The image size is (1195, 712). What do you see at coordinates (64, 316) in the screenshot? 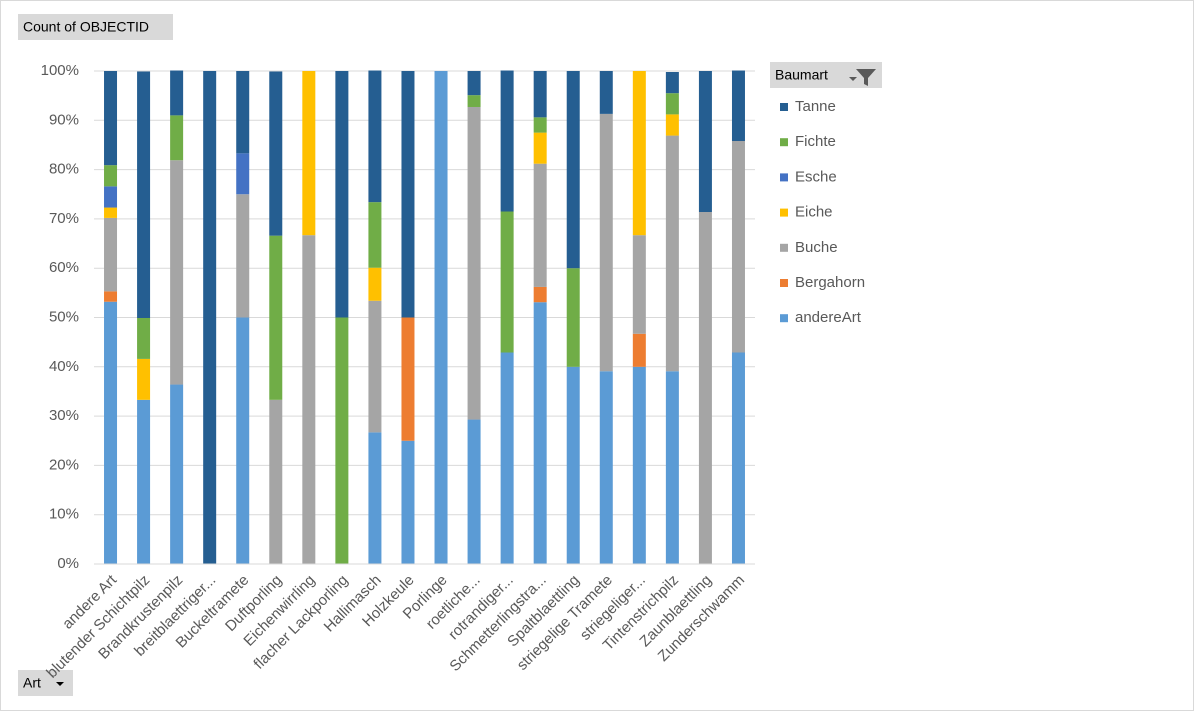
I see `y-tick-label: 50%` at bounding box center [64, 316].